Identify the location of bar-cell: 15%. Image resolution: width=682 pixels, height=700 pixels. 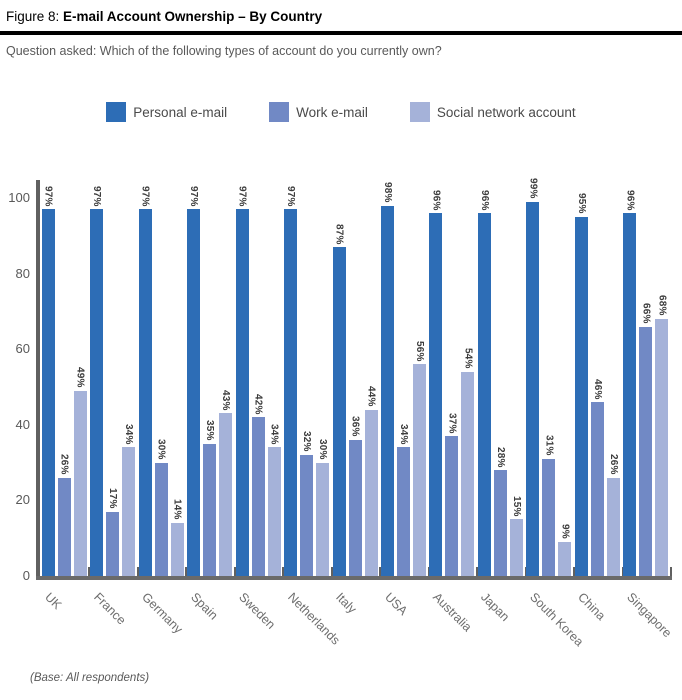
(516, 536).